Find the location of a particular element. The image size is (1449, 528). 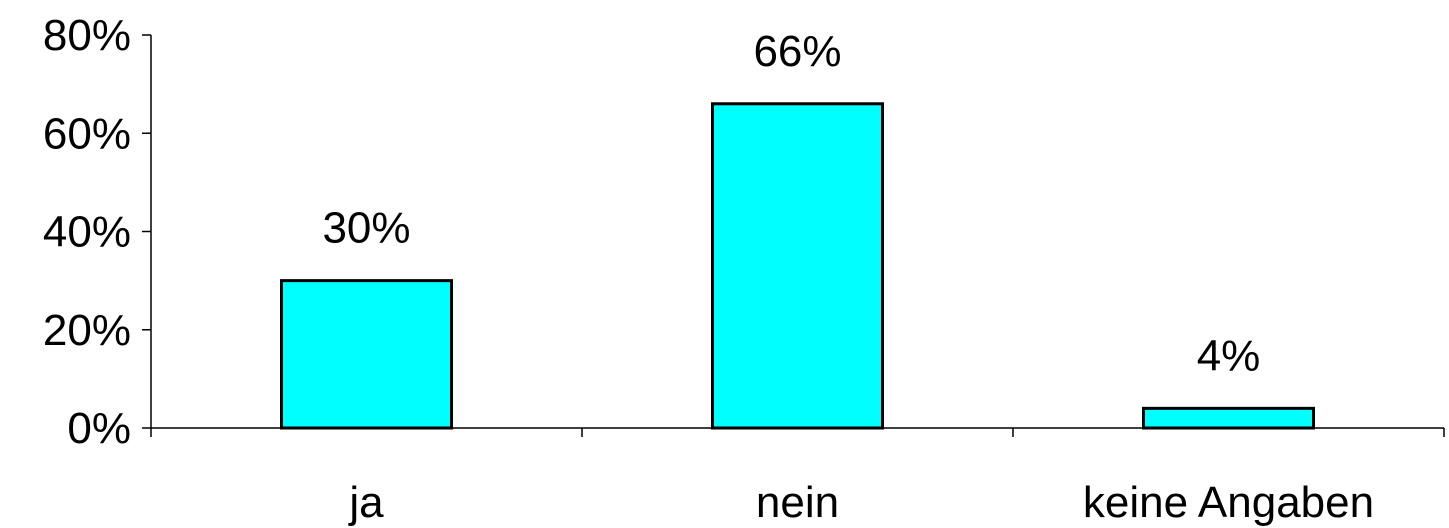

bar-value-label: 66% is located at coordinates (797, 51).